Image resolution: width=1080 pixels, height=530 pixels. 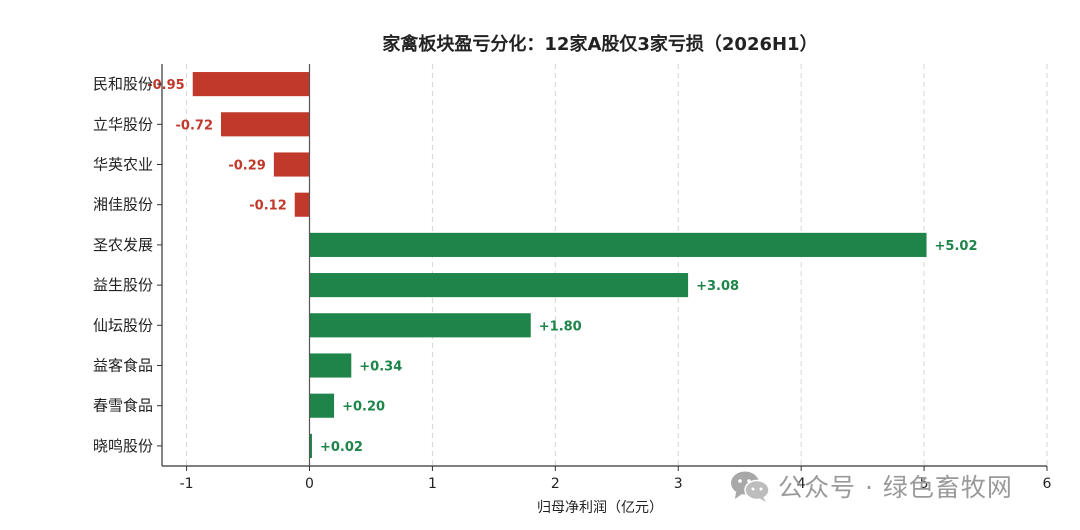 What do you see at coordinates (600, 507) in the screenshot?
I see `x-axis-title: 归母净利润（亿元）` at bounding box center [600, 507].